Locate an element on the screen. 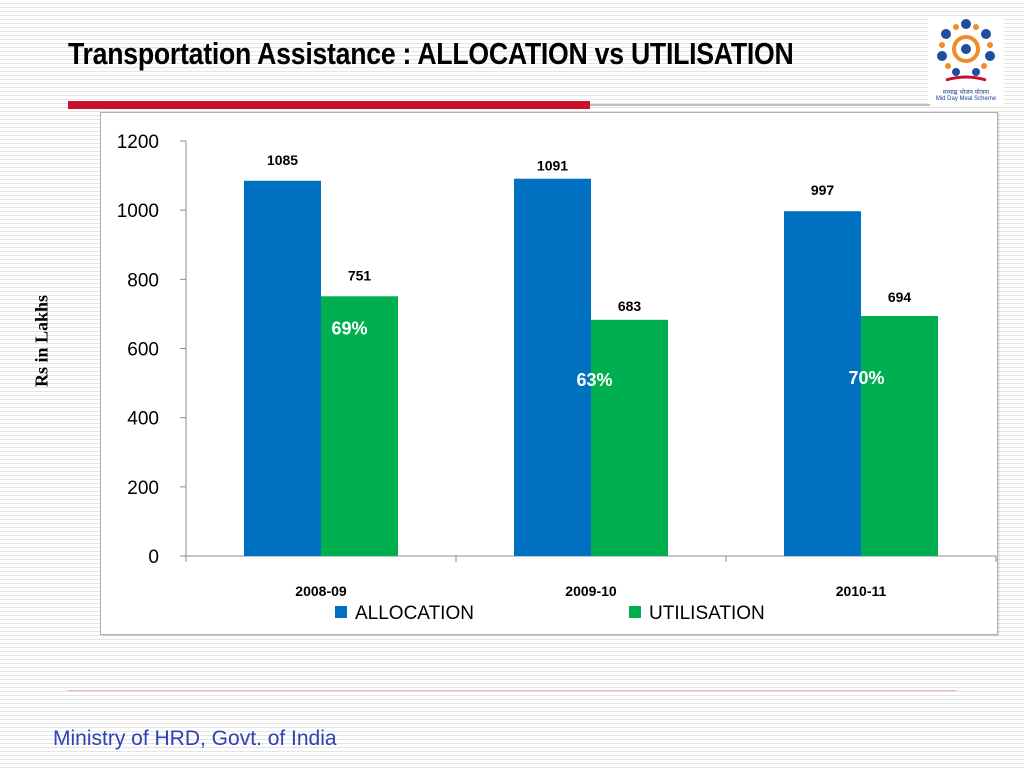 This screenshot has height=768, width=1024. y-tick-label: 0 is located at coordinates (153, 557).